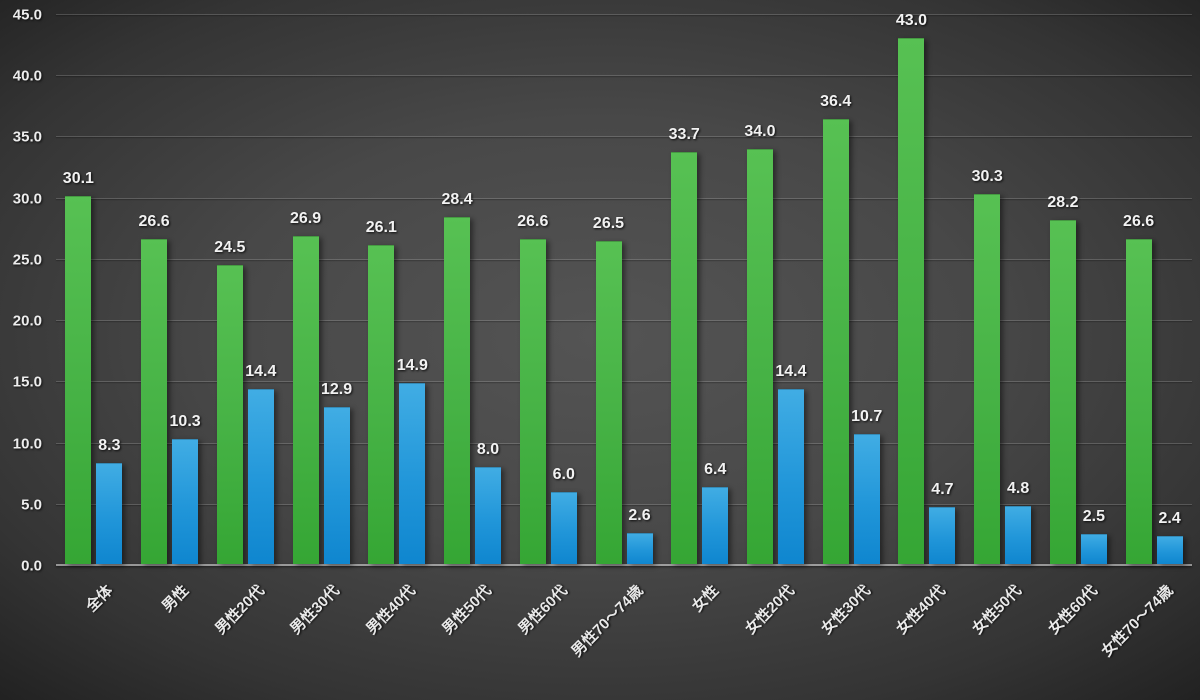  Describe the element at coordinates (1094, 517) in the screenshot. I see `bar-value-label: 2.5` at that location.